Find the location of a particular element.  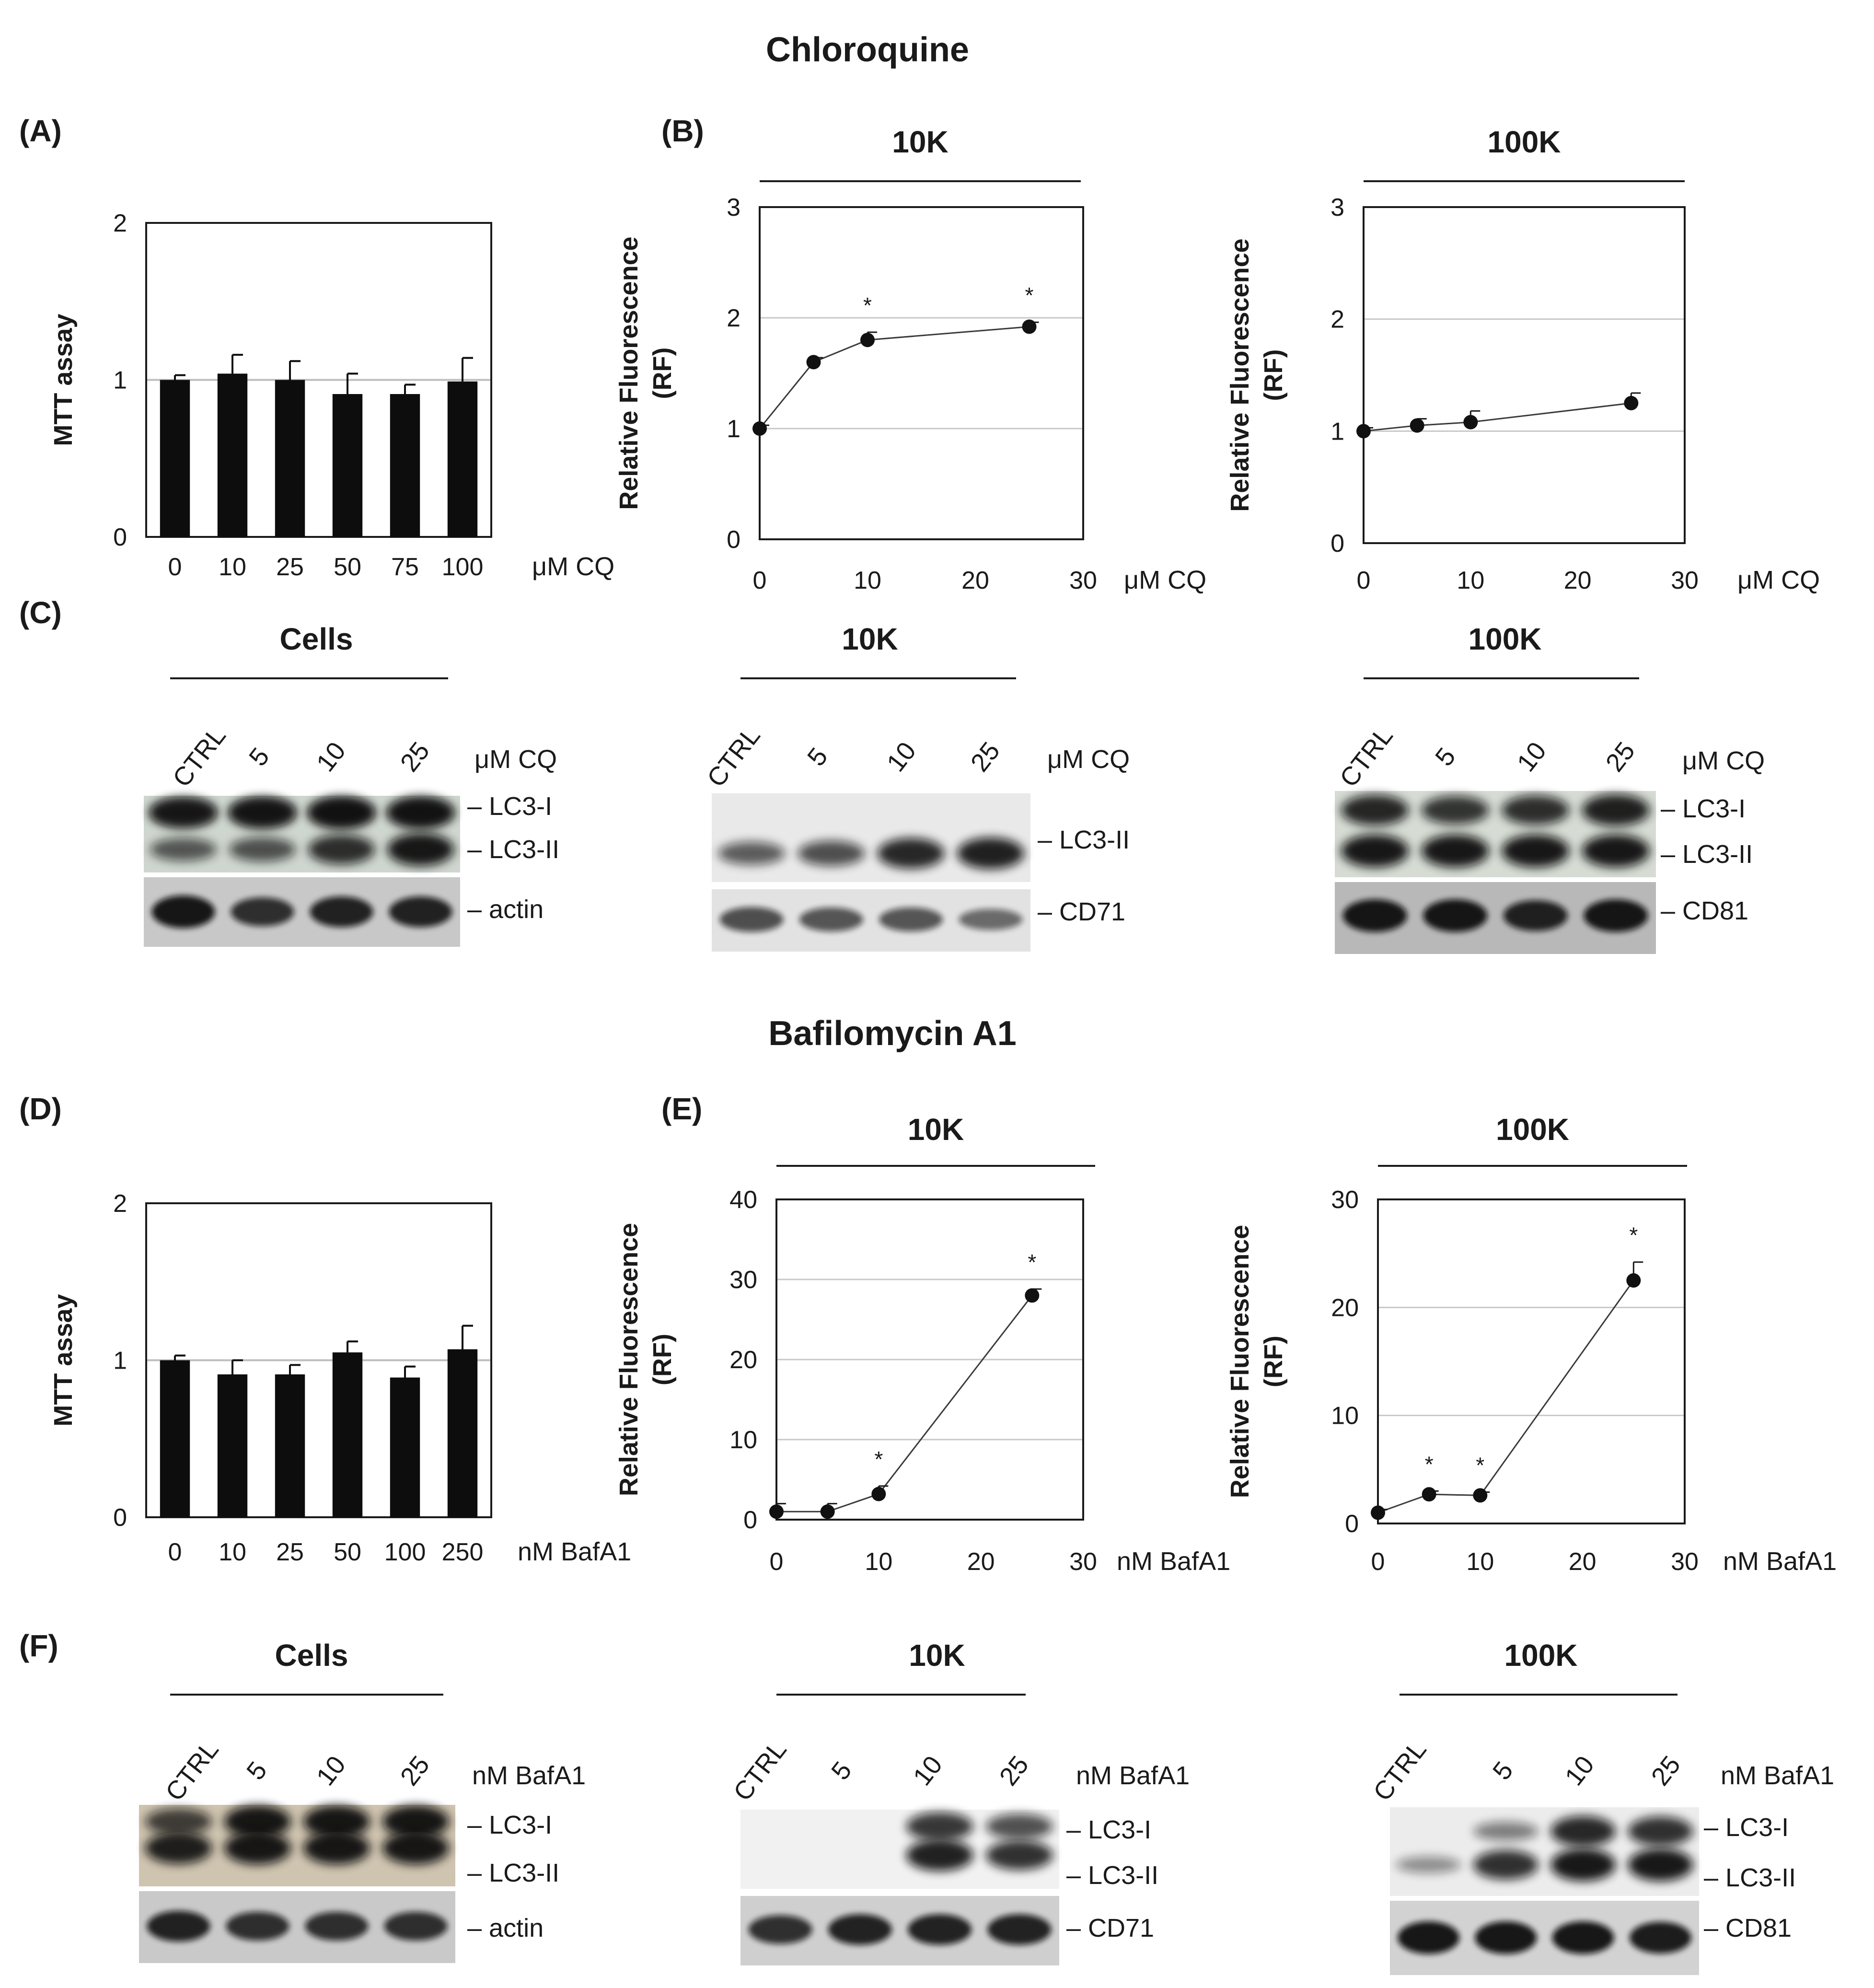

y-axis-label: Relative Fluorescence is located at coordinates (1240, 375).